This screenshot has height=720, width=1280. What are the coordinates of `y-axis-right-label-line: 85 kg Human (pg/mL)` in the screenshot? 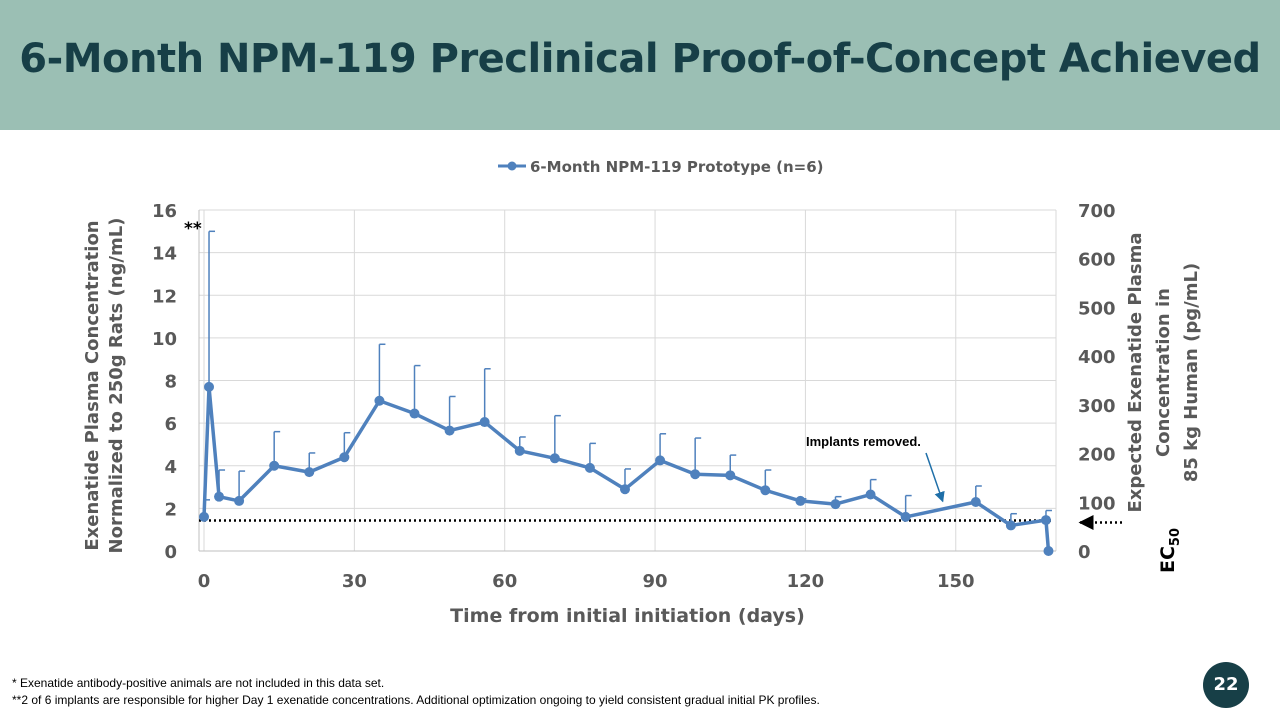 It's located at (1191, 372).